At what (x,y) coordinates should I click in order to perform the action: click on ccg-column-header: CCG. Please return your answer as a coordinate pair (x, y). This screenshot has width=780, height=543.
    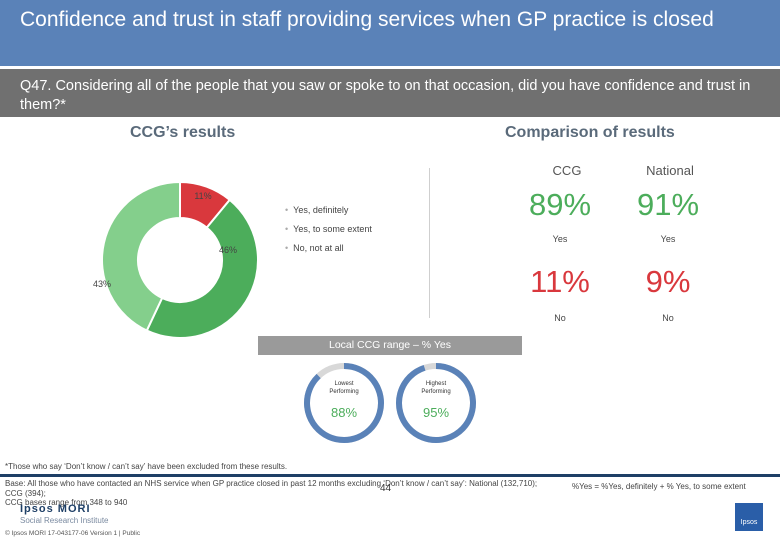
    Looking at the image, I should click on (567, 170).